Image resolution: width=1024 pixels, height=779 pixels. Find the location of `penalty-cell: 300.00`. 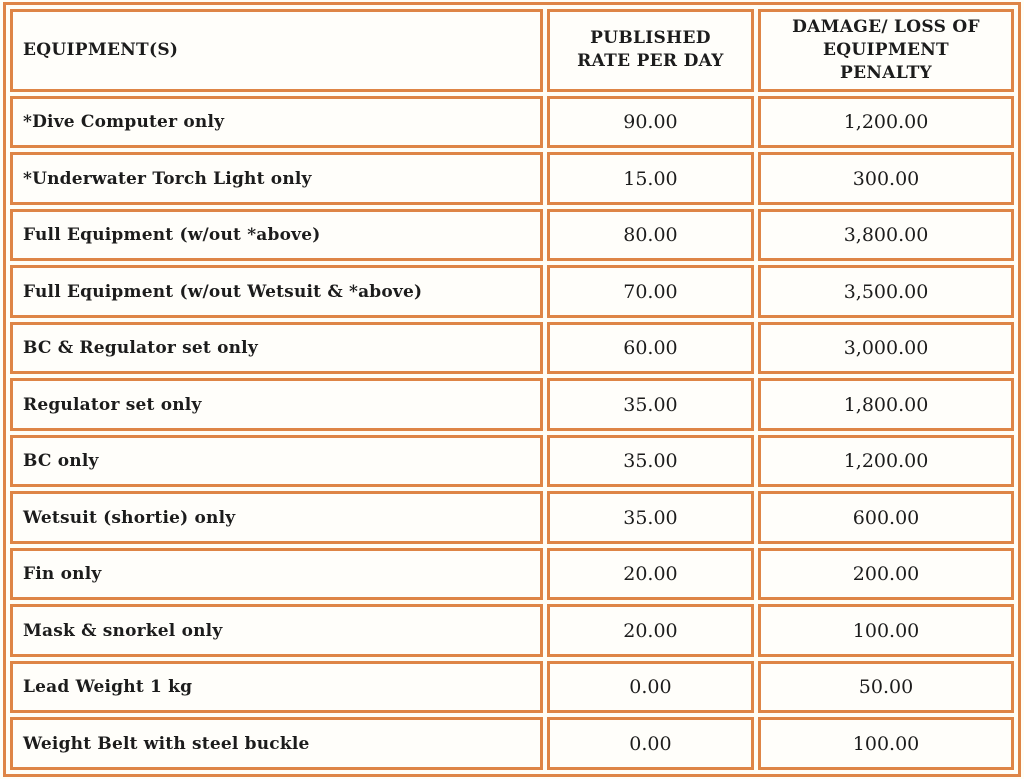

penalty-cell: 300.00 is located at coordinates (886, 178).